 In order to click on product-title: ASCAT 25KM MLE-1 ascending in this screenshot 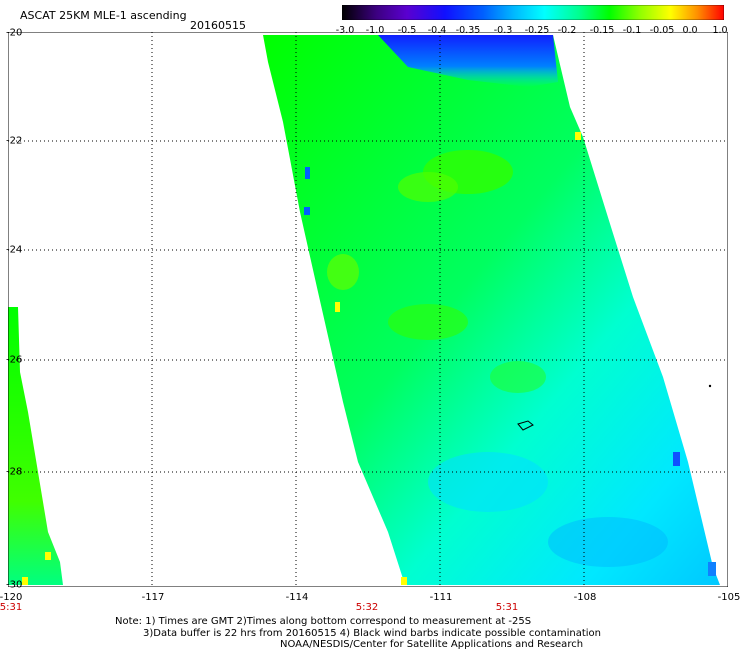, I will do `click(103, 15)`.